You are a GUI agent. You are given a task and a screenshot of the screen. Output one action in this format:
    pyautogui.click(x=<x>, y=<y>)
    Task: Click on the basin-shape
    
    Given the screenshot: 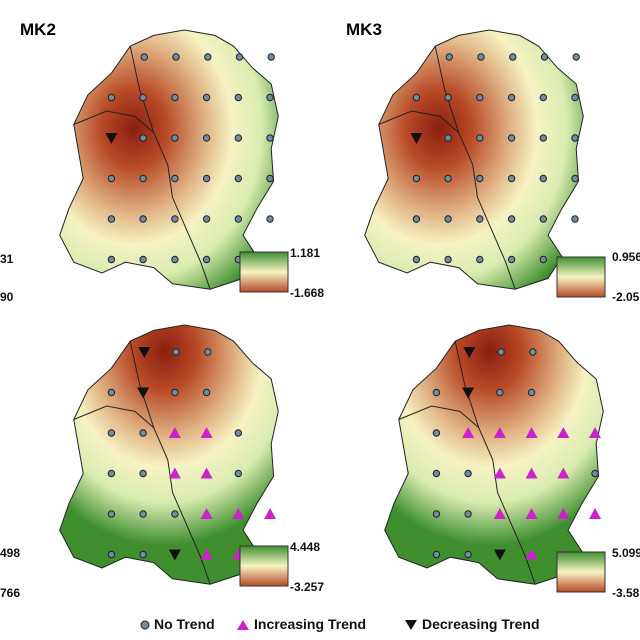 What is the action you would take?
    pyautogui.click(x=494, y=454)
    